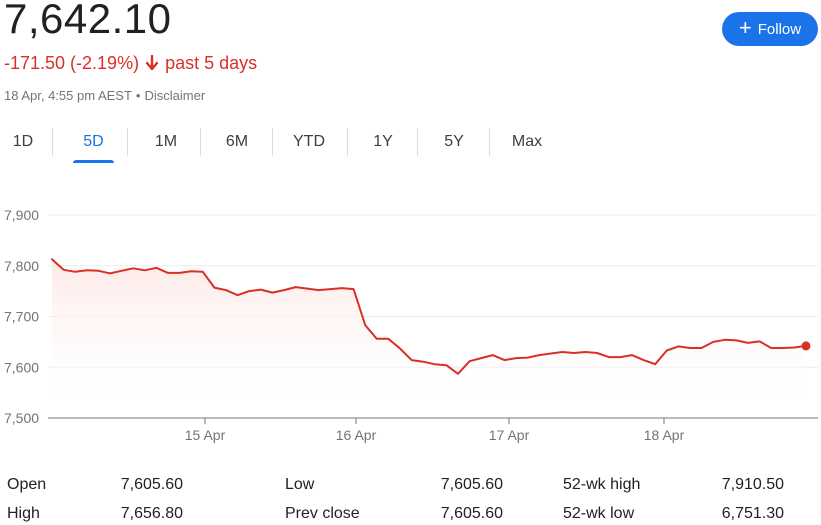 This screenshot has width=821, height=525. I want to click on tab-ytd: YTD, so click(309, 141).